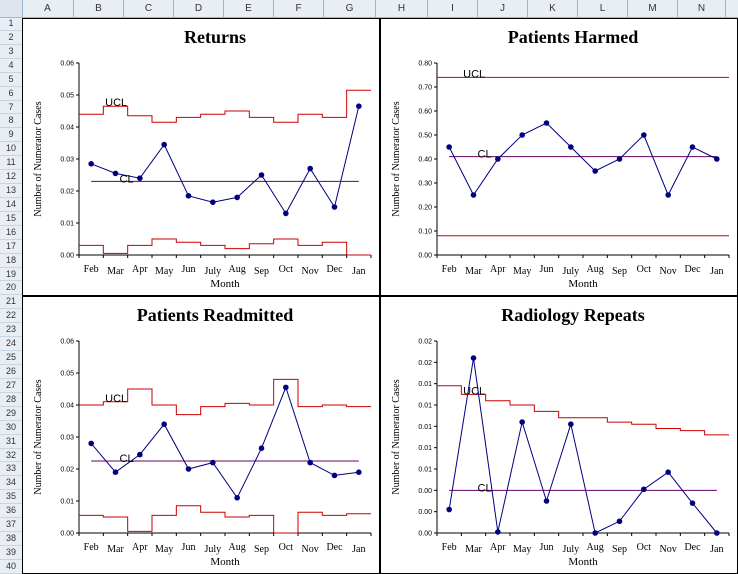  Describe the element at coordinates (425, 184) in the screenshot. I see `y-tick-label: 0.30` at that location.